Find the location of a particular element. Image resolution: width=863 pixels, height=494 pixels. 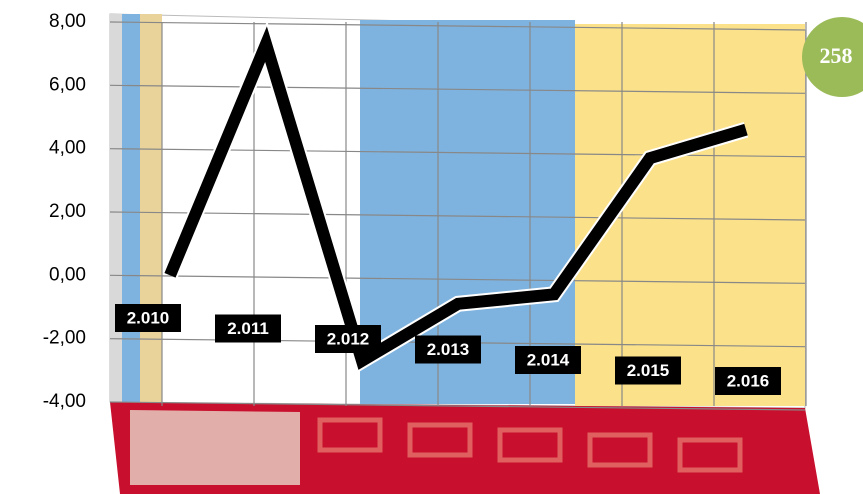

x-tick-label: 2.013 is located at coordinates (448, 349).